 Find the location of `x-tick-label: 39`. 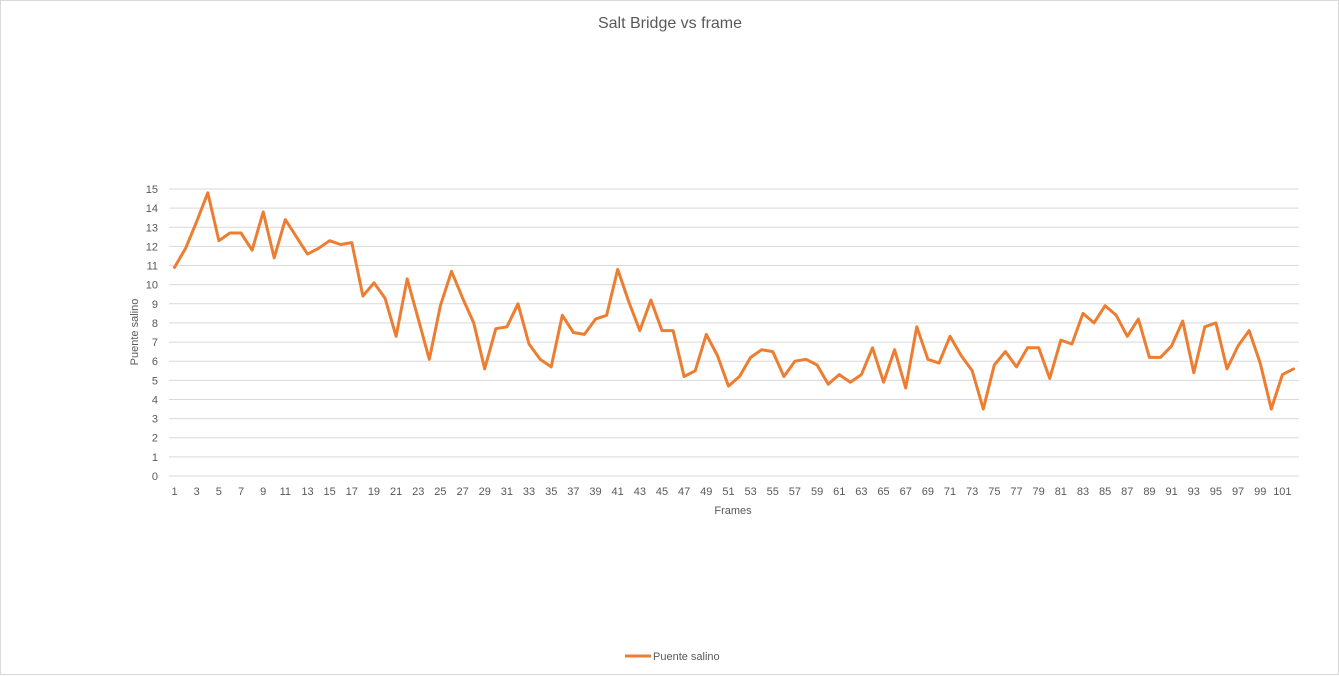

x-tick-label: 39 is located at coordinates (595, 492).